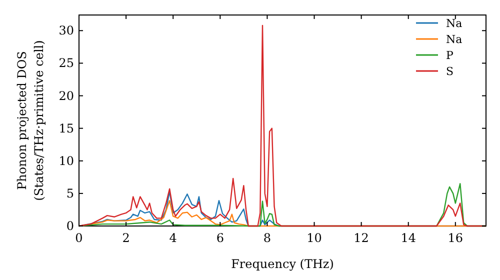 This screenshot has width=500, height=280. I want to click on x-tick-label: 4, so click(173, 238).